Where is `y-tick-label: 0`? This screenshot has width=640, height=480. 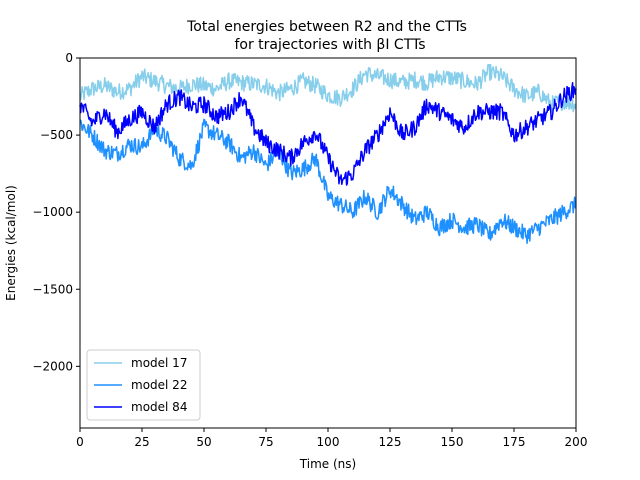
y-tick-label: 0 is located at coordinates (69, 58).